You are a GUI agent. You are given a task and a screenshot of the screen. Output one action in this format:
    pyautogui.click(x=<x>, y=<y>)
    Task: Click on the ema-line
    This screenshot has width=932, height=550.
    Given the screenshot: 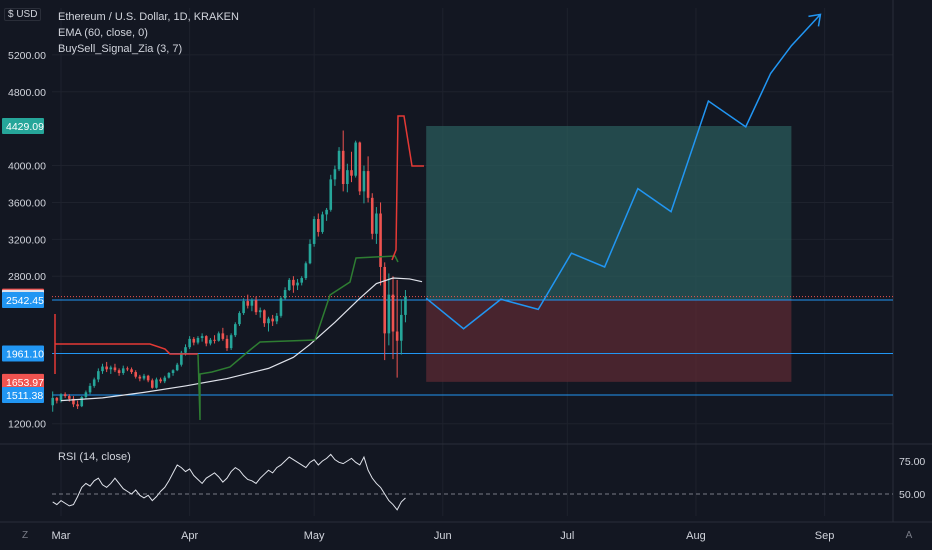 What is the action you would take?
    pyautogui.click(x=241, y=339)
    